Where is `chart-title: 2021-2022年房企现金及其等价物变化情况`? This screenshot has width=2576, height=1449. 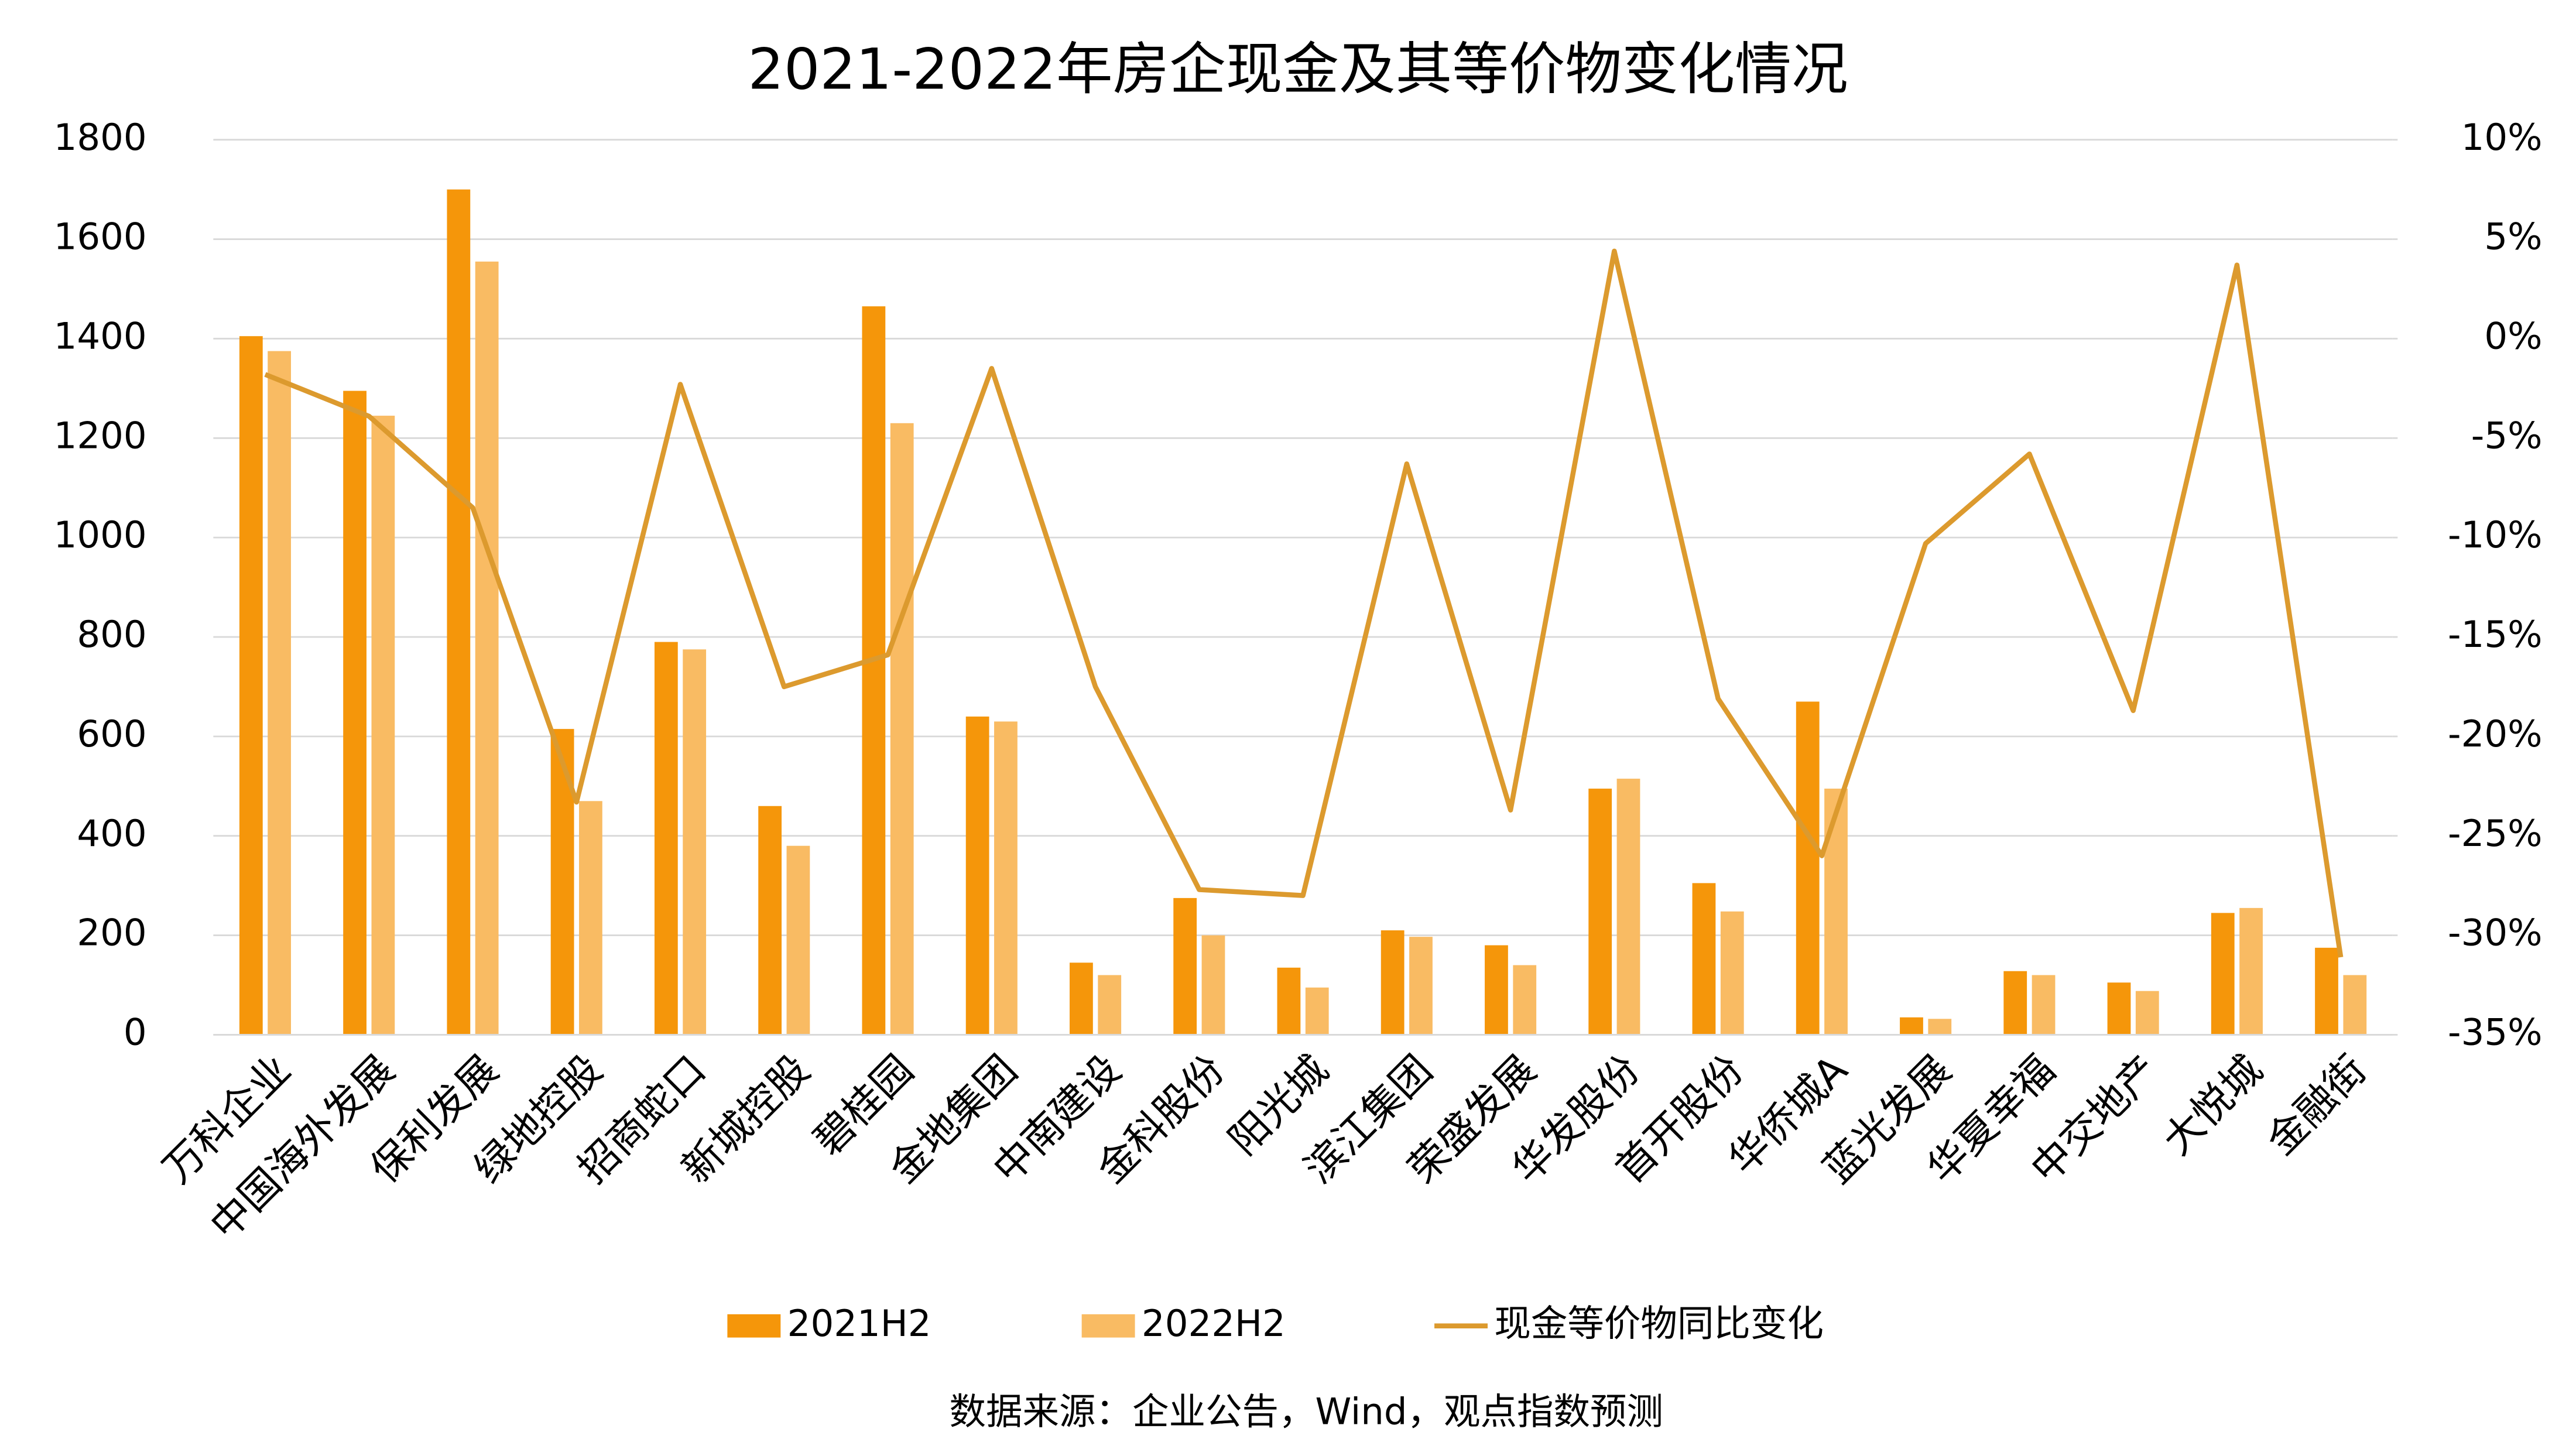 chart-title: 2021-2022年房企现金及其等价物变化情况 is located at coordinates (1298, 69).